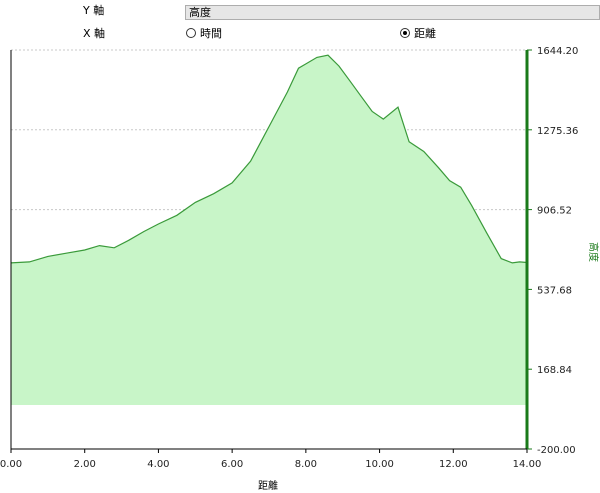  What do you see at coordinates (593, 252) in the screenshot?
I see `y-axis-title: 高度` at bounding box center [593, 252].